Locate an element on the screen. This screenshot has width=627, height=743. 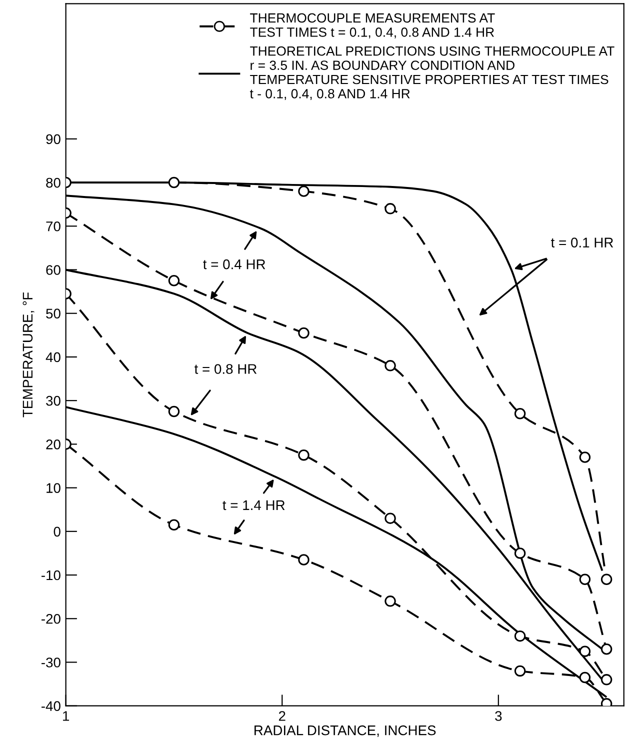
y-tick-label: -40 is located at coordinates (51, 706).